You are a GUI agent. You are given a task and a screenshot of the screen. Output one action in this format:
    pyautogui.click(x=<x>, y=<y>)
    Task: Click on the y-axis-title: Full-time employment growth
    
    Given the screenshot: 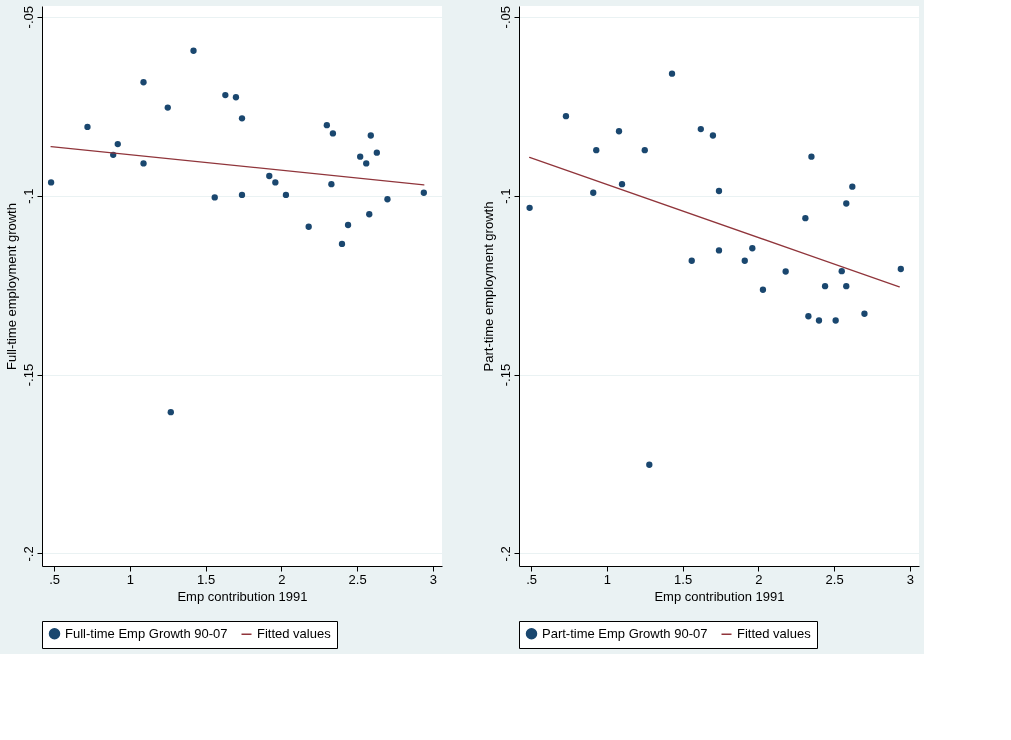 What is the action you would take?
    pyautogui.click(x=11, y=286)
    